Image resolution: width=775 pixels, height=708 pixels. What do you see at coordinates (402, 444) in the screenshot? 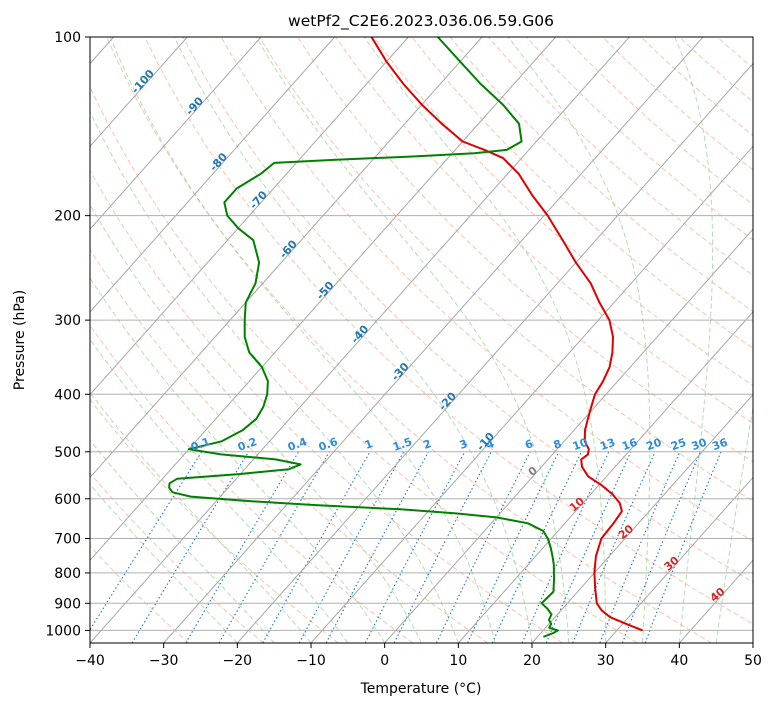
I see `mixing-ratio-label: 1.5` at bounding box center [402, 444].